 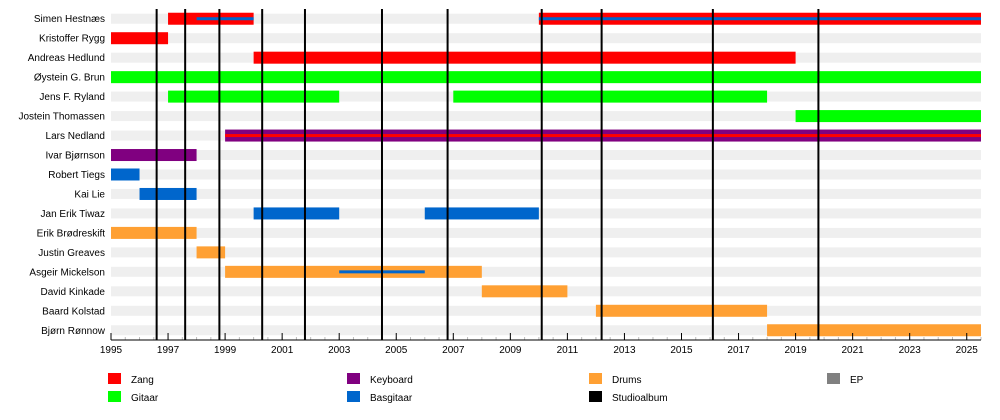 What do you see at coordinates (391, 398) in the screenshot?
I see `legend-label-basgitaar: Basgitaar` at bounding box center [391, 398].